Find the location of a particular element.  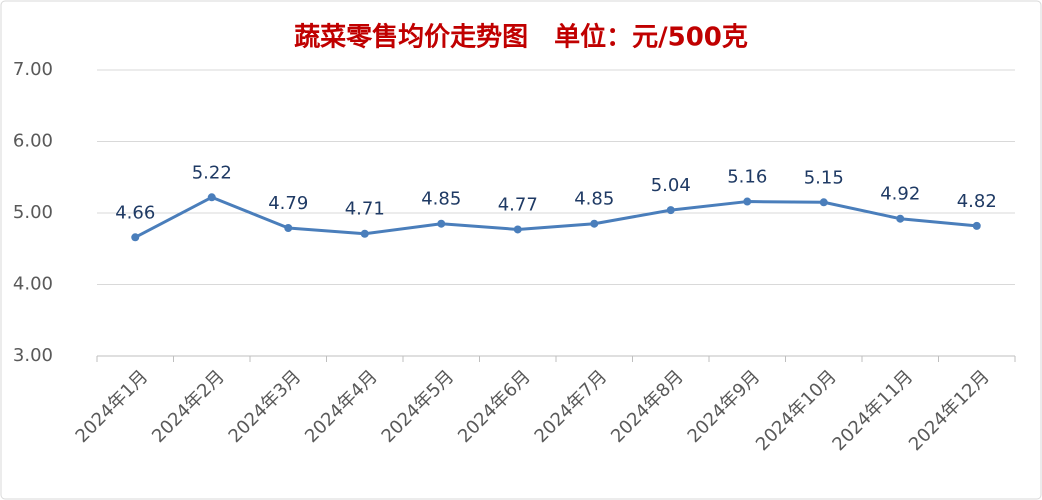

y-tick-label: 5.00 is located at coordinates (33, 212).